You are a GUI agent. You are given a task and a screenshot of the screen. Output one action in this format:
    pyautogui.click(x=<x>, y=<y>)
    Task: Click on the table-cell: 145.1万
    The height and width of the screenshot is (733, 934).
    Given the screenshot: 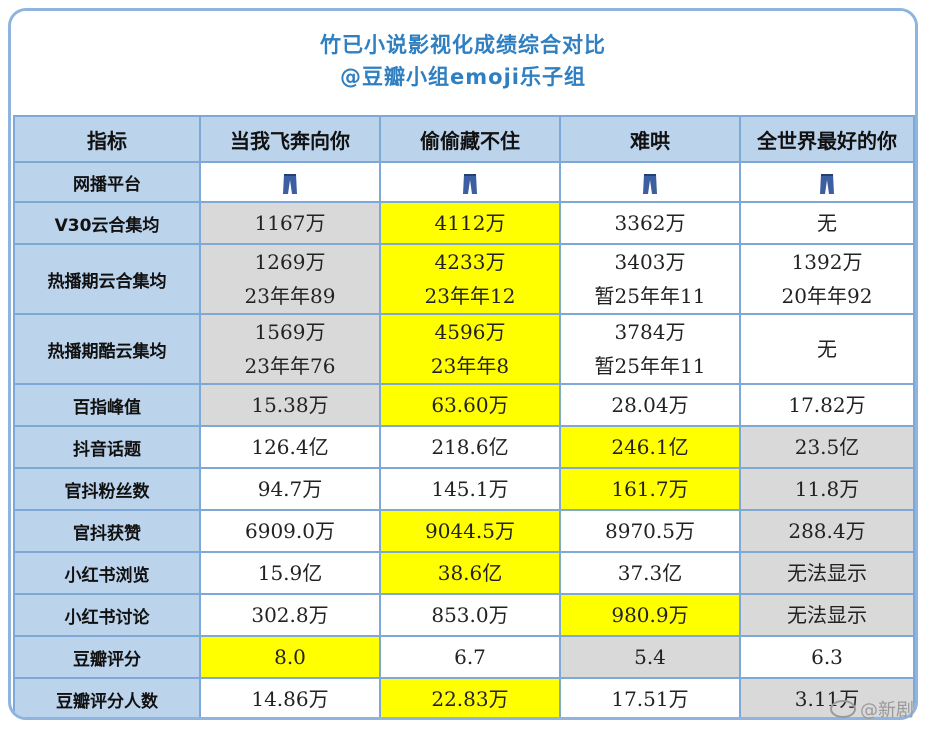 What is the action you would take?
    pyautogui.click(x=470, y=489)
    